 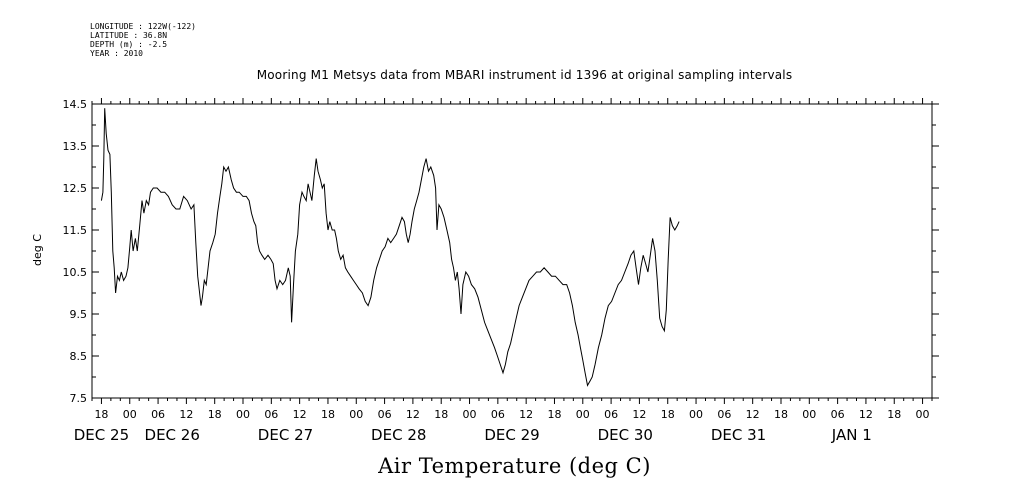 What do you see at coordinates (75, 230) in the screenshot?
I see `y-tick-label: 11.5` at bounding box center [75, 230].